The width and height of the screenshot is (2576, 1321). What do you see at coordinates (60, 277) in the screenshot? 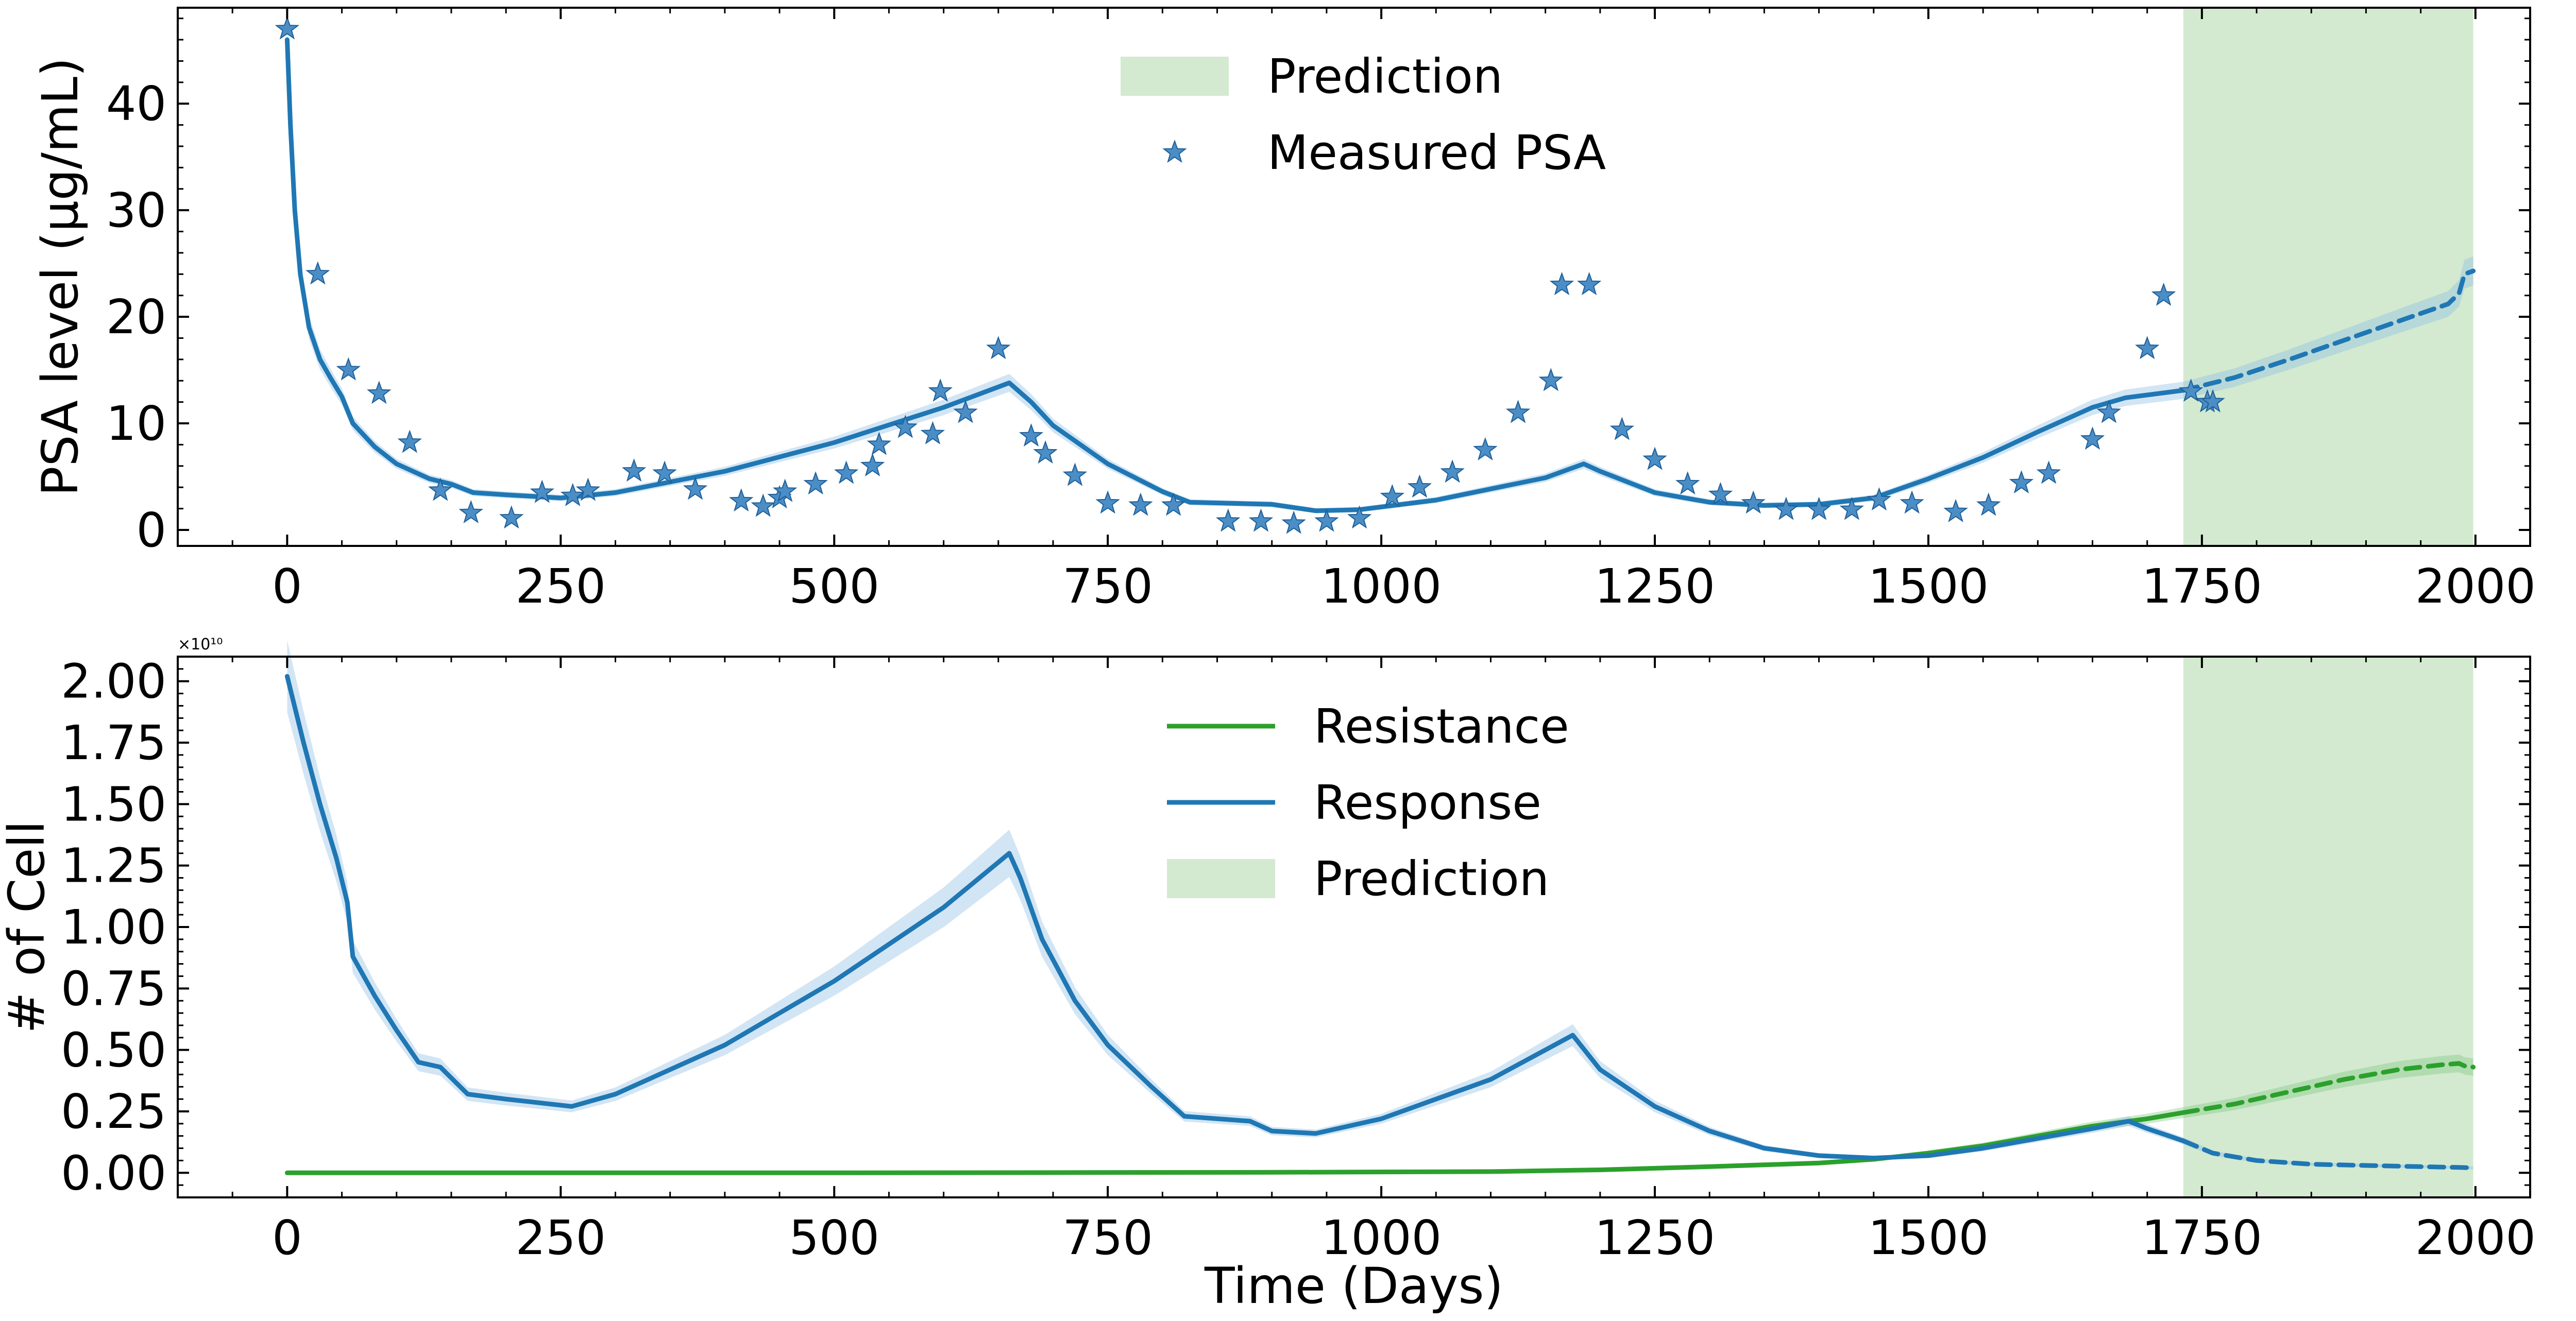
I see `psa-y-axis-label: PSA level (μg/mL)` at bounding box center [60, 277].